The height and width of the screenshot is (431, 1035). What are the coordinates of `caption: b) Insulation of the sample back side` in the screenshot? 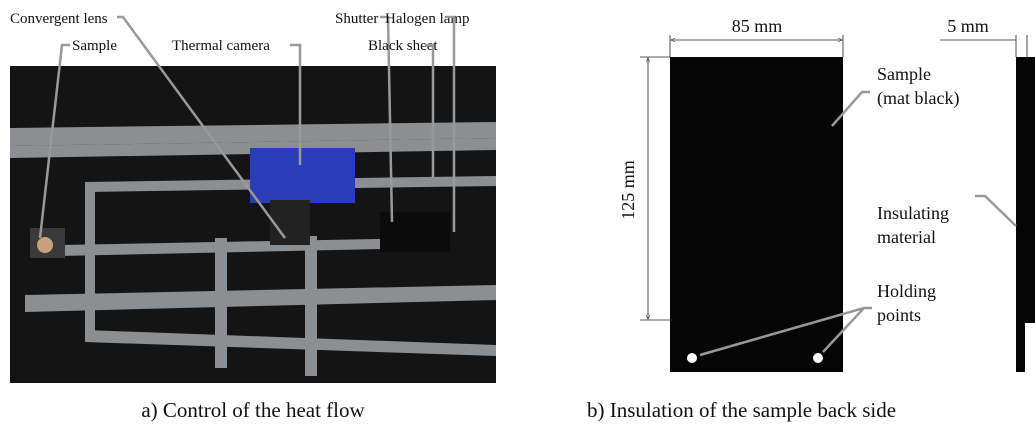 It's located at (741, 410).